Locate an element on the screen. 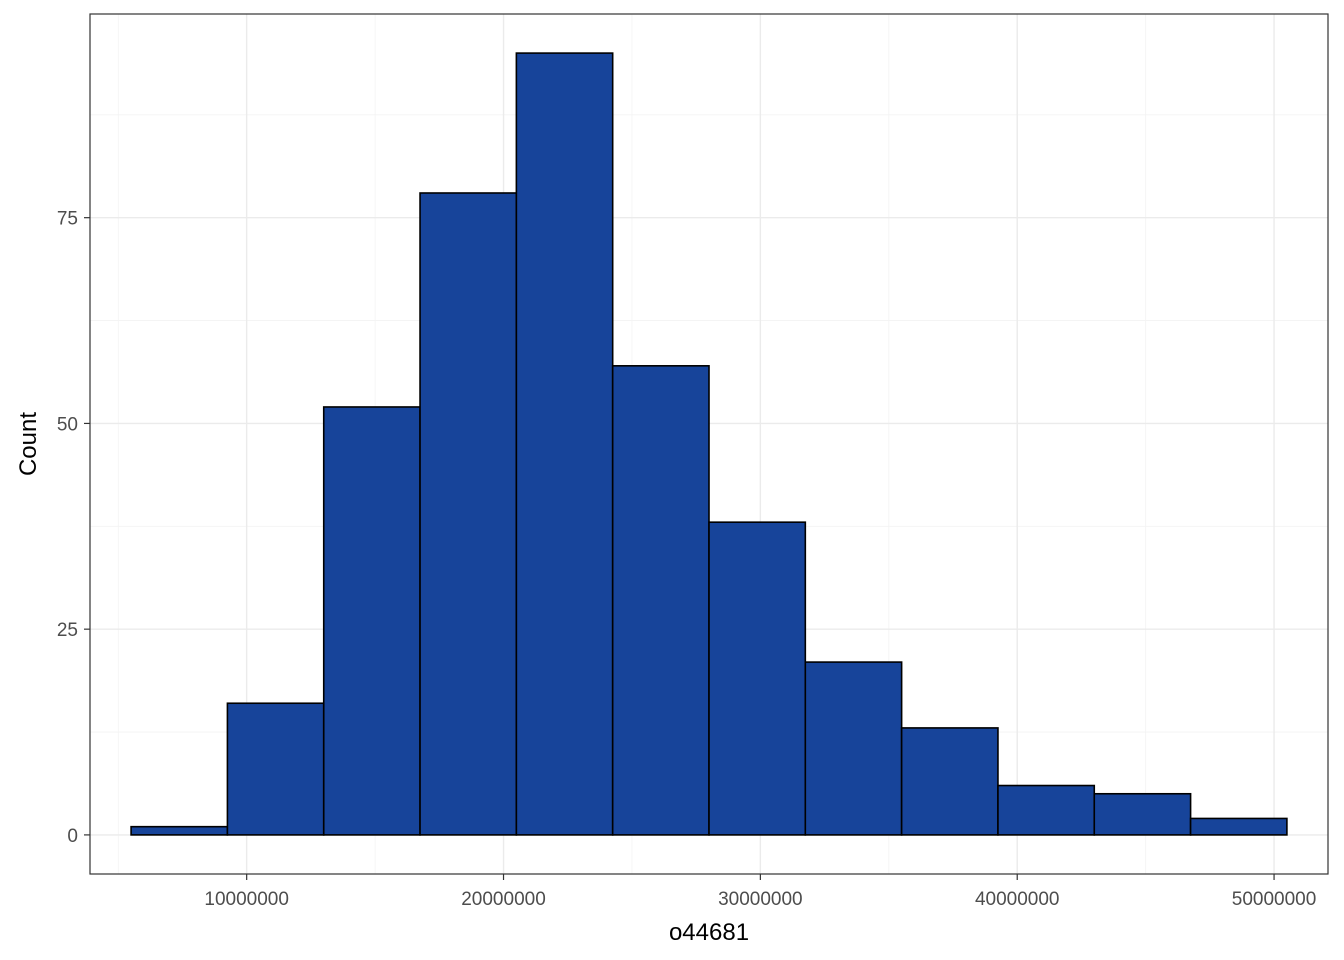 The height and width of the screenshot is (960, 1344). x-tick-label: 20000000 is located at coordinates (503, 899).